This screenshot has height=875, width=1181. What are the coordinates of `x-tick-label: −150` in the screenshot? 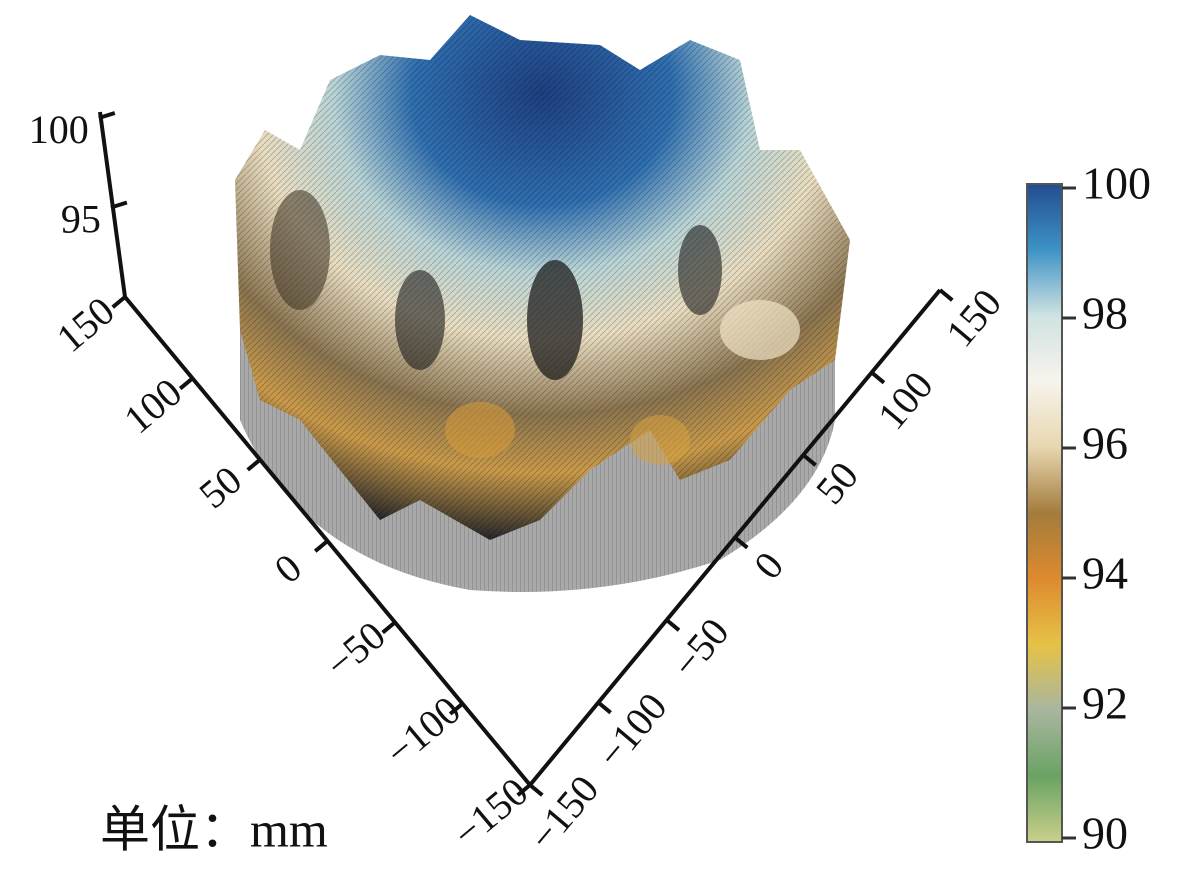 It's located at (490, 813).